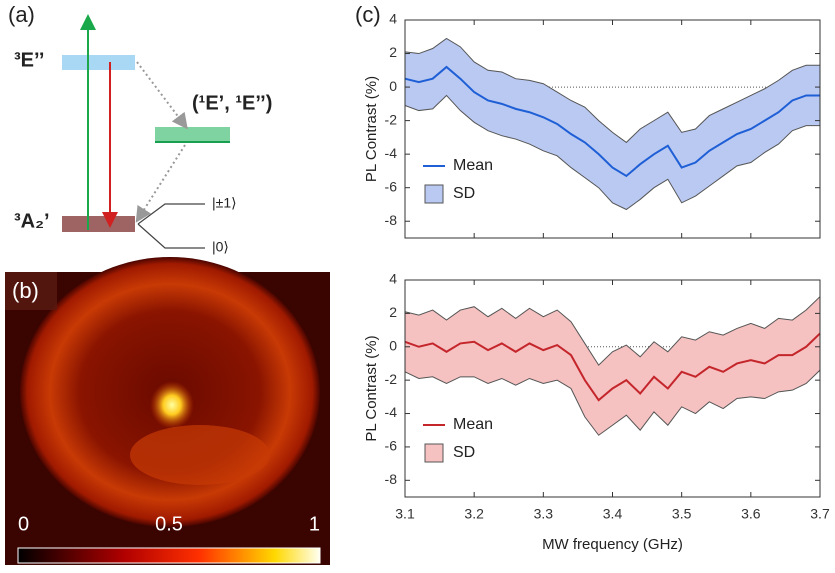 Image resolution: width=835 pixels, height=573 pixels. I want to click on level-excited, so click(98, 62).